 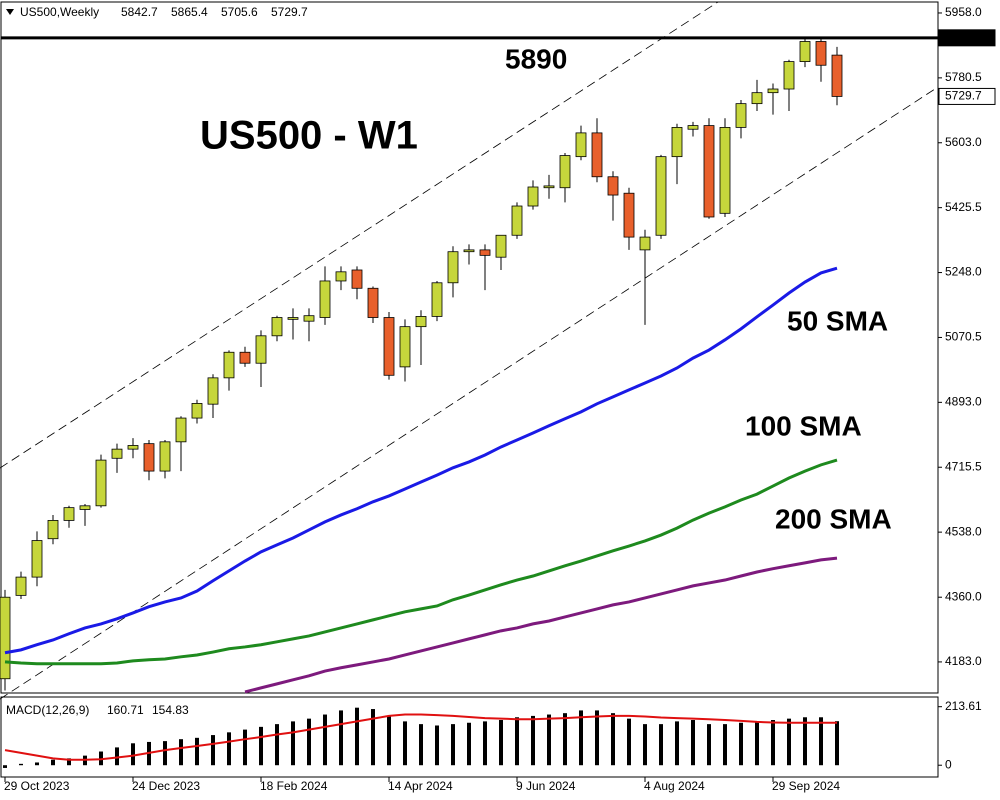 What do you see at coordinates (125, 710) in the screenshot?
I see `macd-value: 160.71` at bounding box center [125, 710].